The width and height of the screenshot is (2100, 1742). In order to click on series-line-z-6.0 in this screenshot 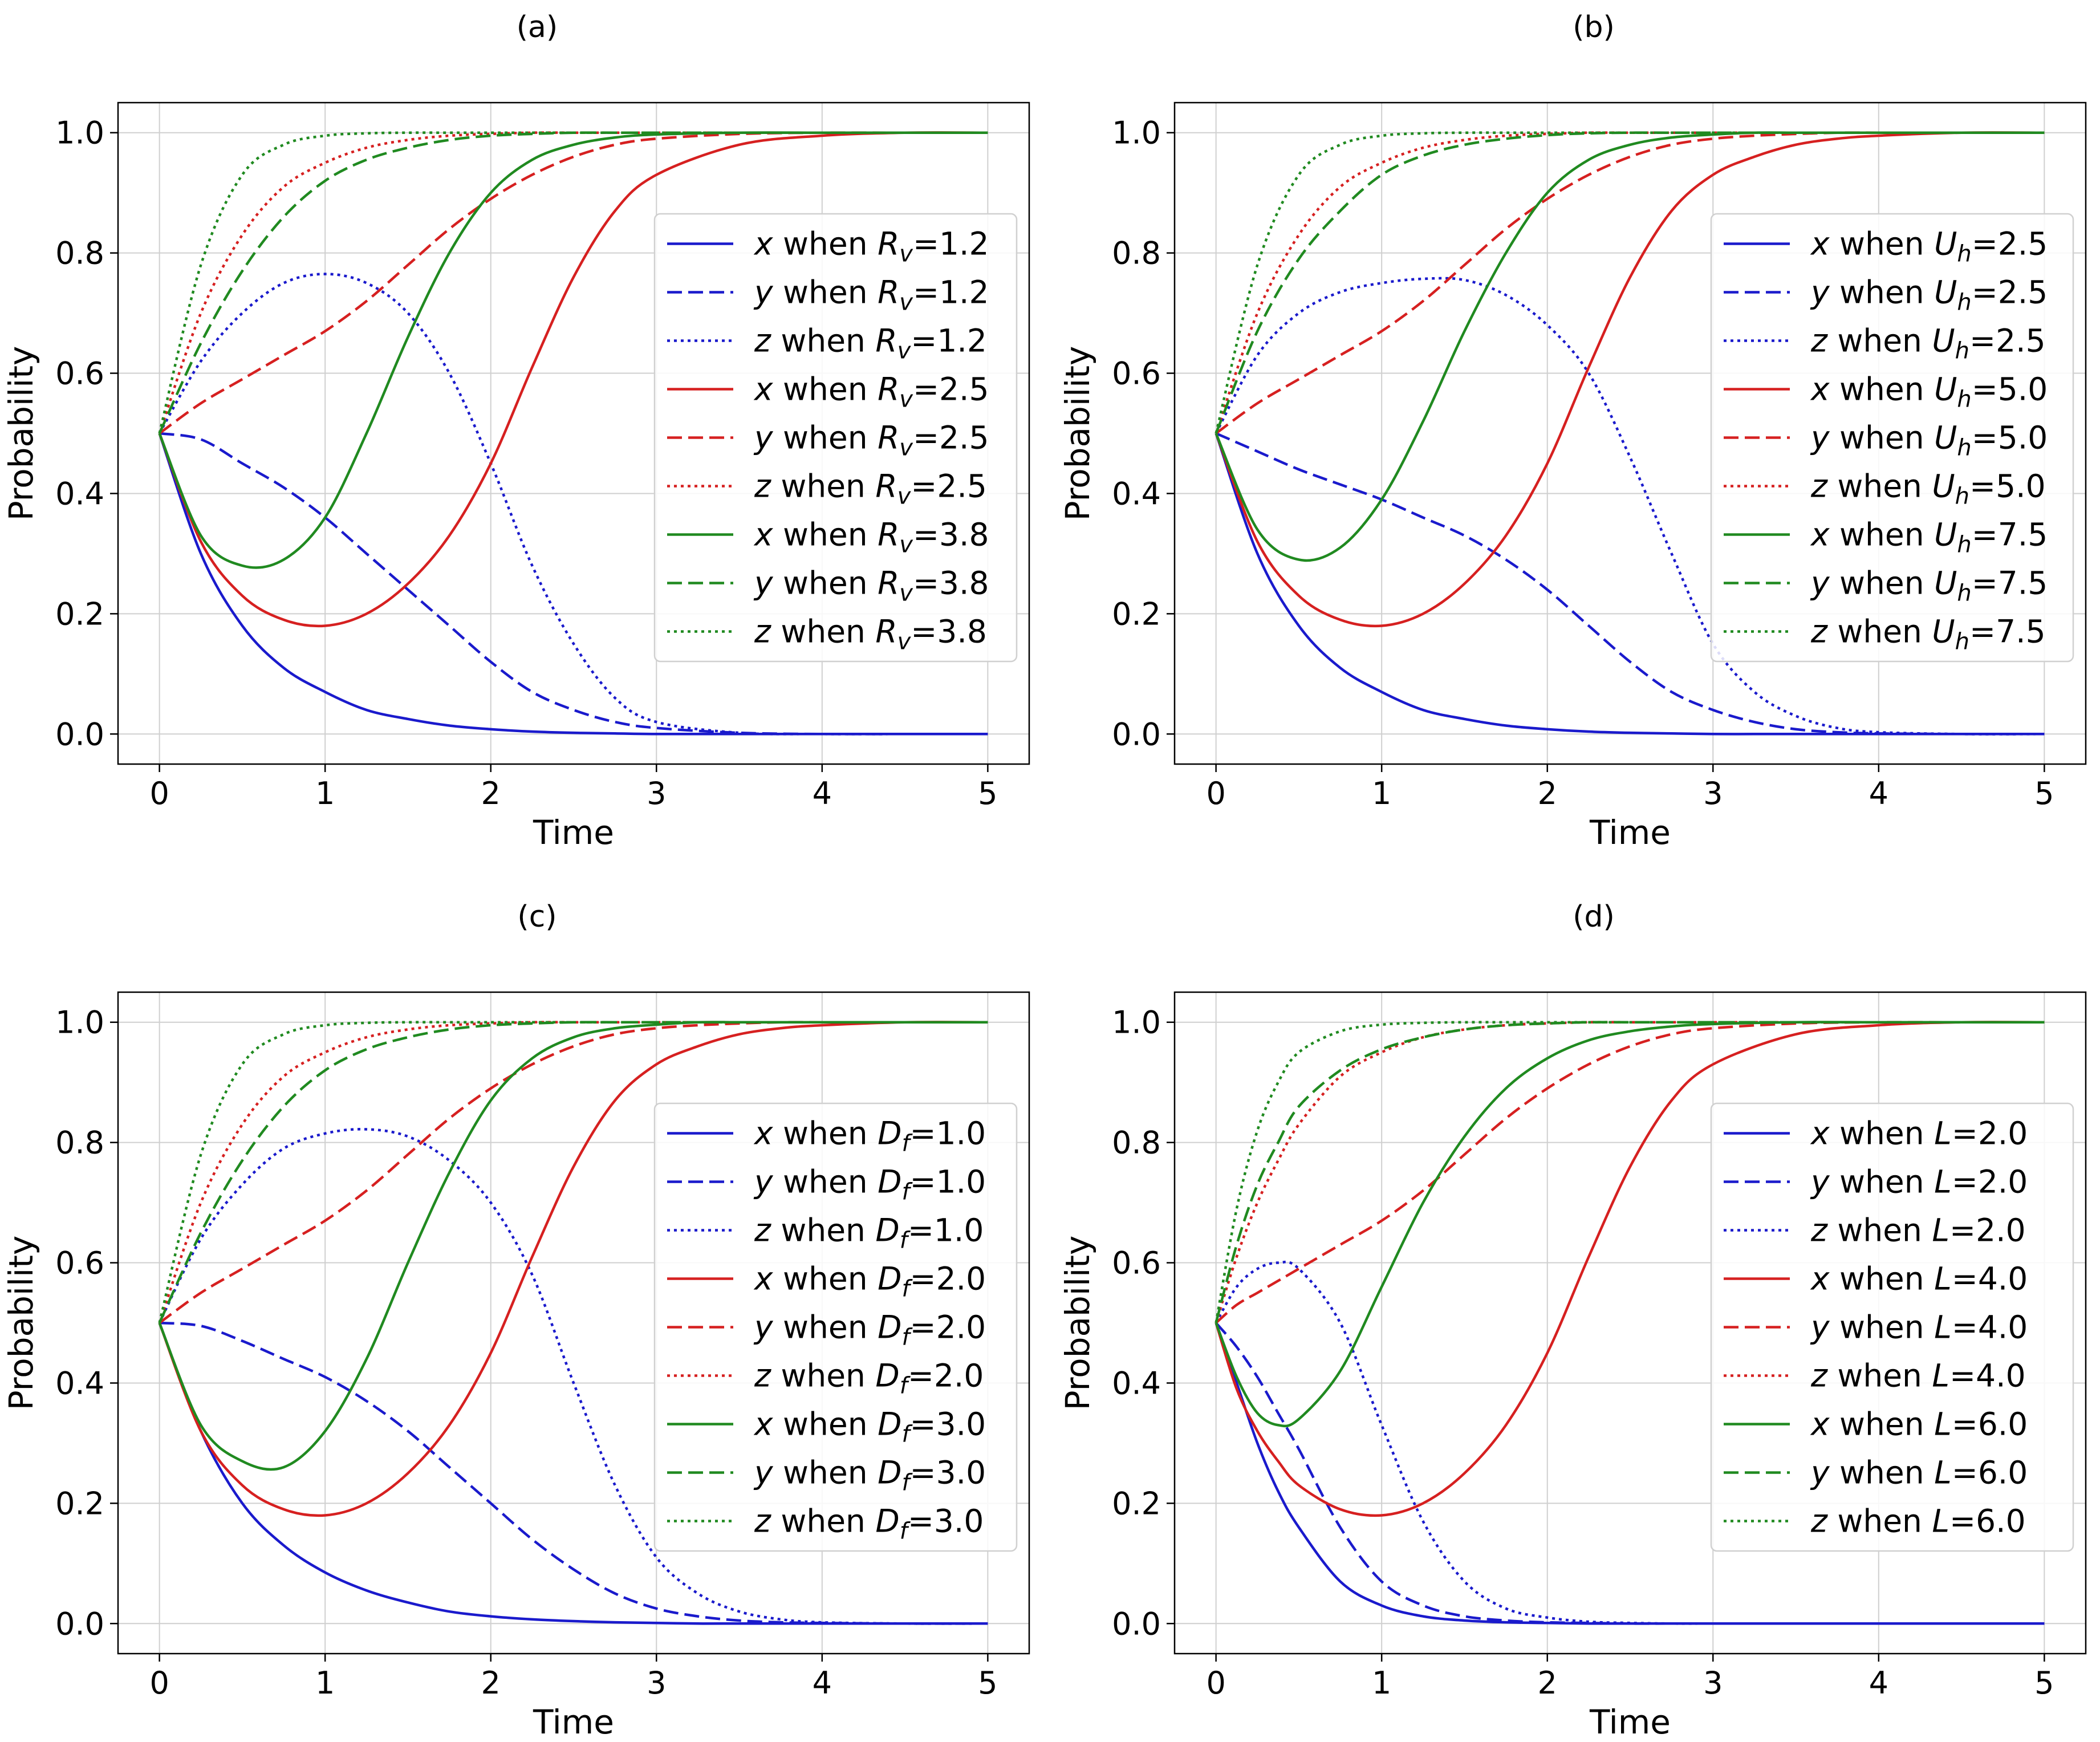, I will do `click(1629, 1172)`.